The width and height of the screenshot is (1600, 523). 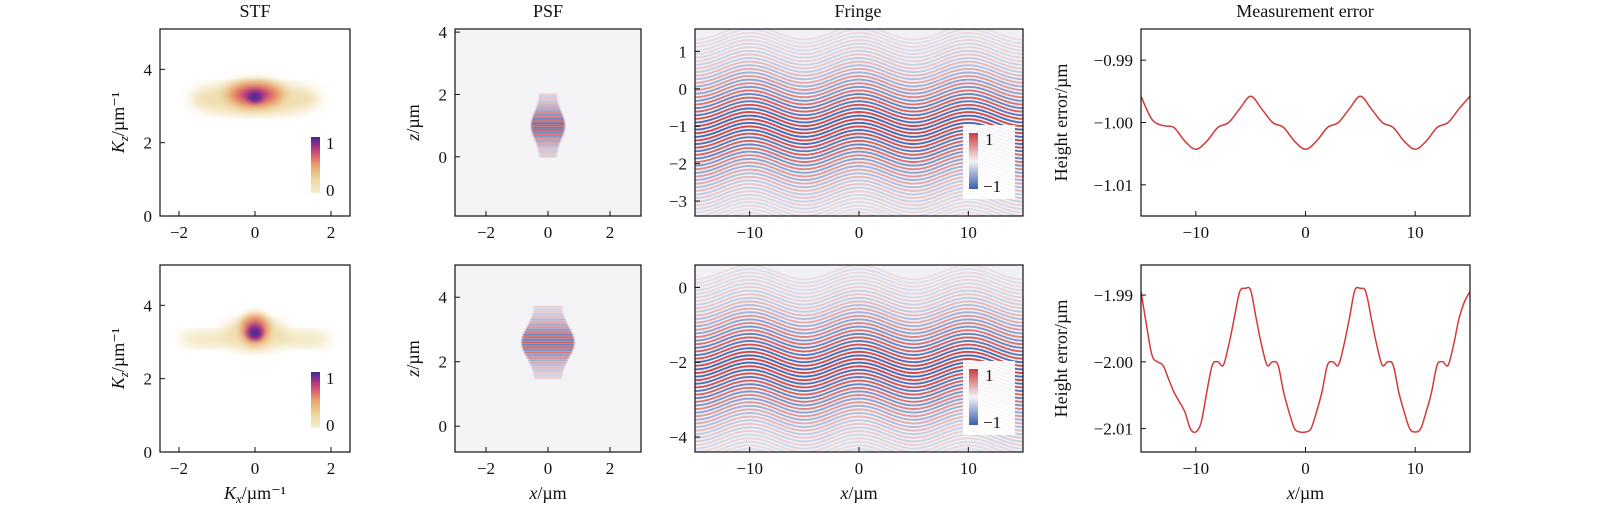 What do you see at coordinates (548, 11) in the screenshot?
I see `title-psf: PSF` at bounding box center [548, 11].